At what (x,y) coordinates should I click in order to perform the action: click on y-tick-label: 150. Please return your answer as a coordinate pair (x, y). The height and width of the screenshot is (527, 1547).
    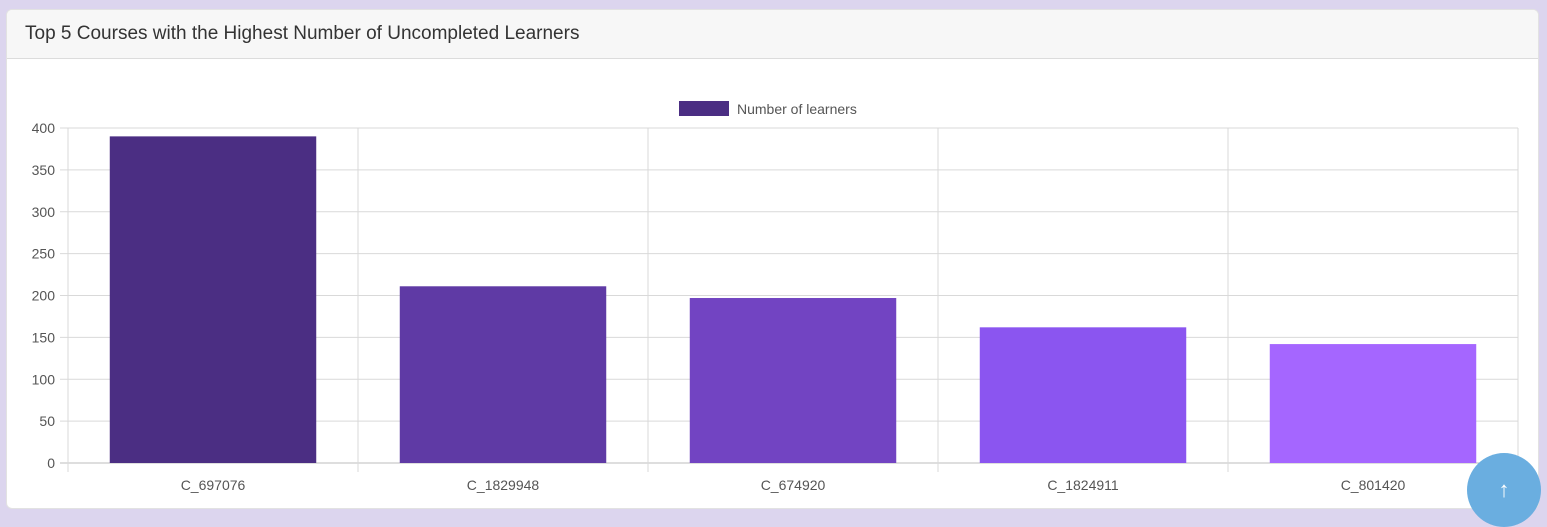
    Looking at the image, I should click on (44, 337).